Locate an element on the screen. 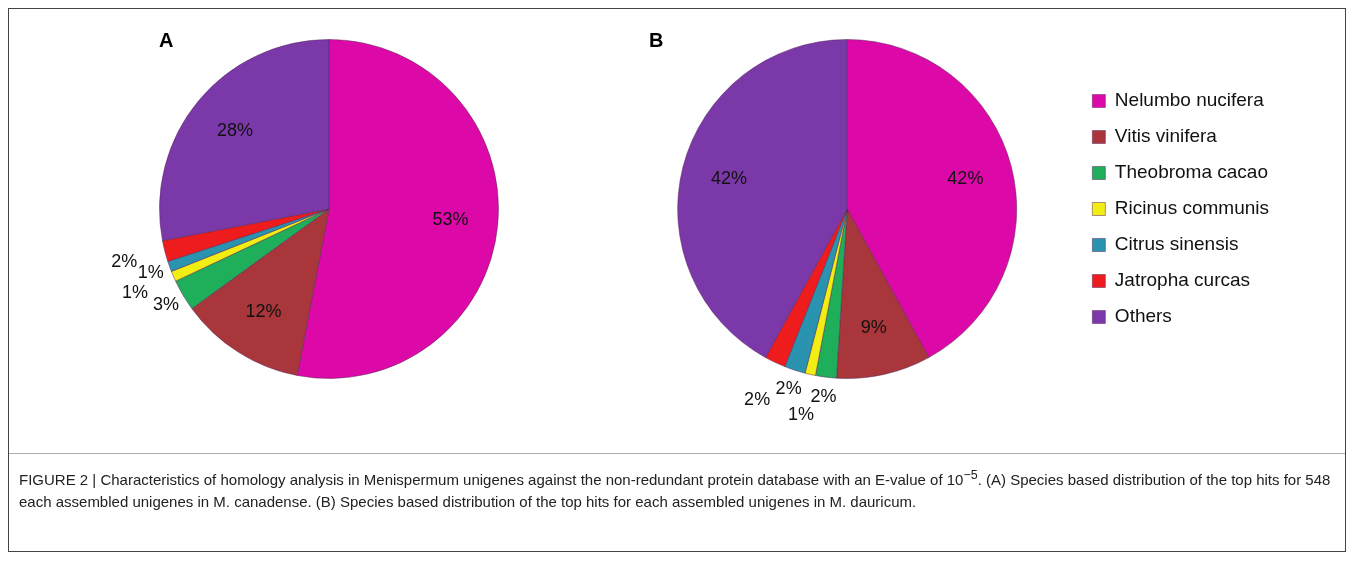 This screenshot has height=562, width=1357. data-label: 9% is located at coordinates (873, 327).